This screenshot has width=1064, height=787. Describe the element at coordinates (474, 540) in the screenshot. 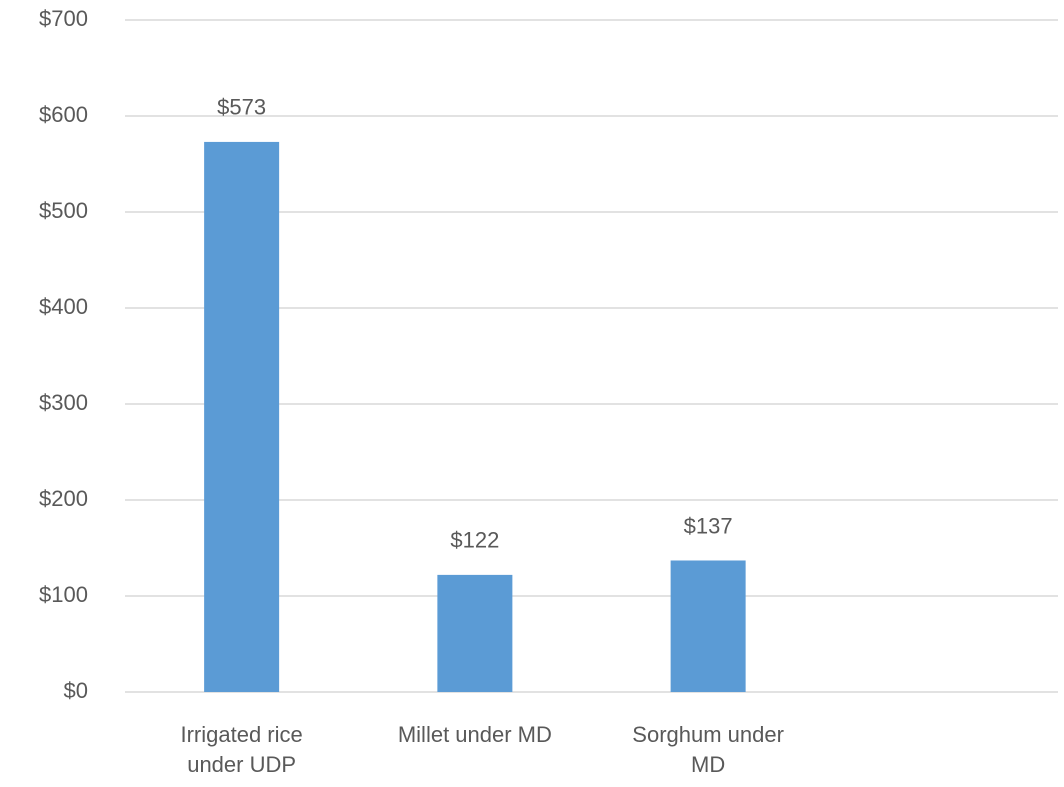

I see `data-label: $122` at that location.